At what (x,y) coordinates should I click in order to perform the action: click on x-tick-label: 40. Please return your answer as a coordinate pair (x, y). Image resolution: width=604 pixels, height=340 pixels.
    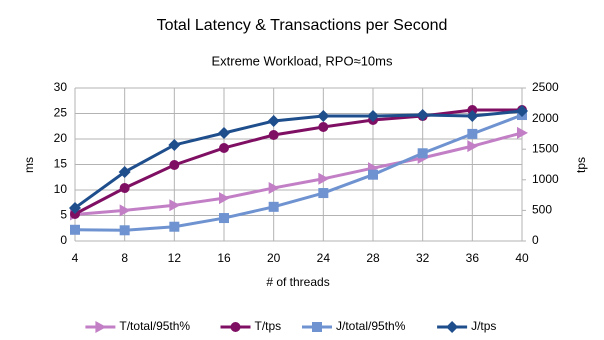
    Looking at the image, I should click on (522, 258).